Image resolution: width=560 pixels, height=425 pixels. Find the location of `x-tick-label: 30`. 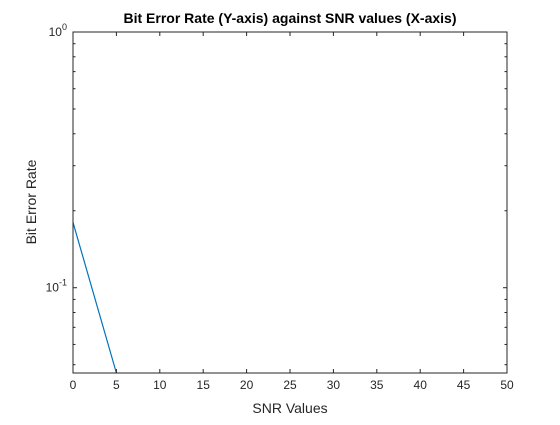

x-tick-label: 30 is located at coordinates (334, 385).